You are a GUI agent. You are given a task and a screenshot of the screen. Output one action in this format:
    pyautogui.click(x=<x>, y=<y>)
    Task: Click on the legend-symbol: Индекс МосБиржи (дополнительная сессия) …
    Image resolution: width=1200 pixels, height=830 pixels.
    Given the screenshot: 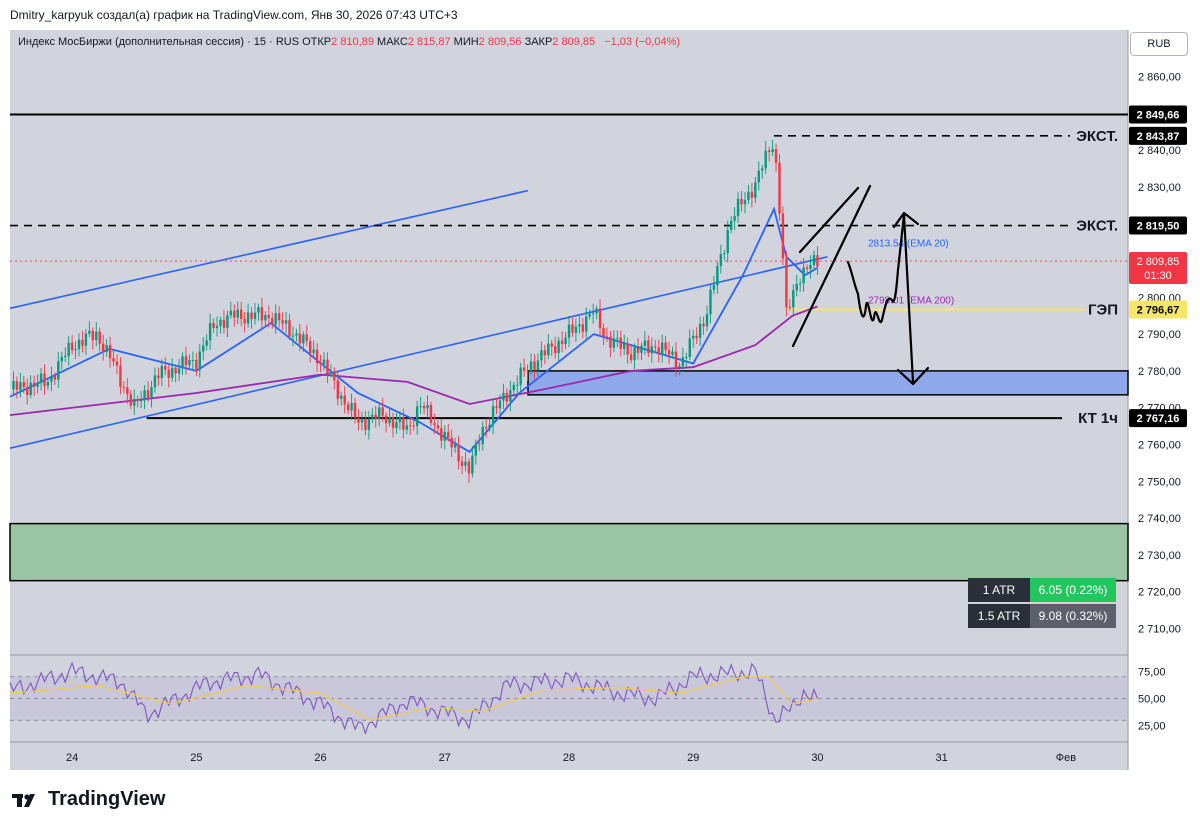 What is the action you would take?
    pyautogui.click(x=159, y=42)
    